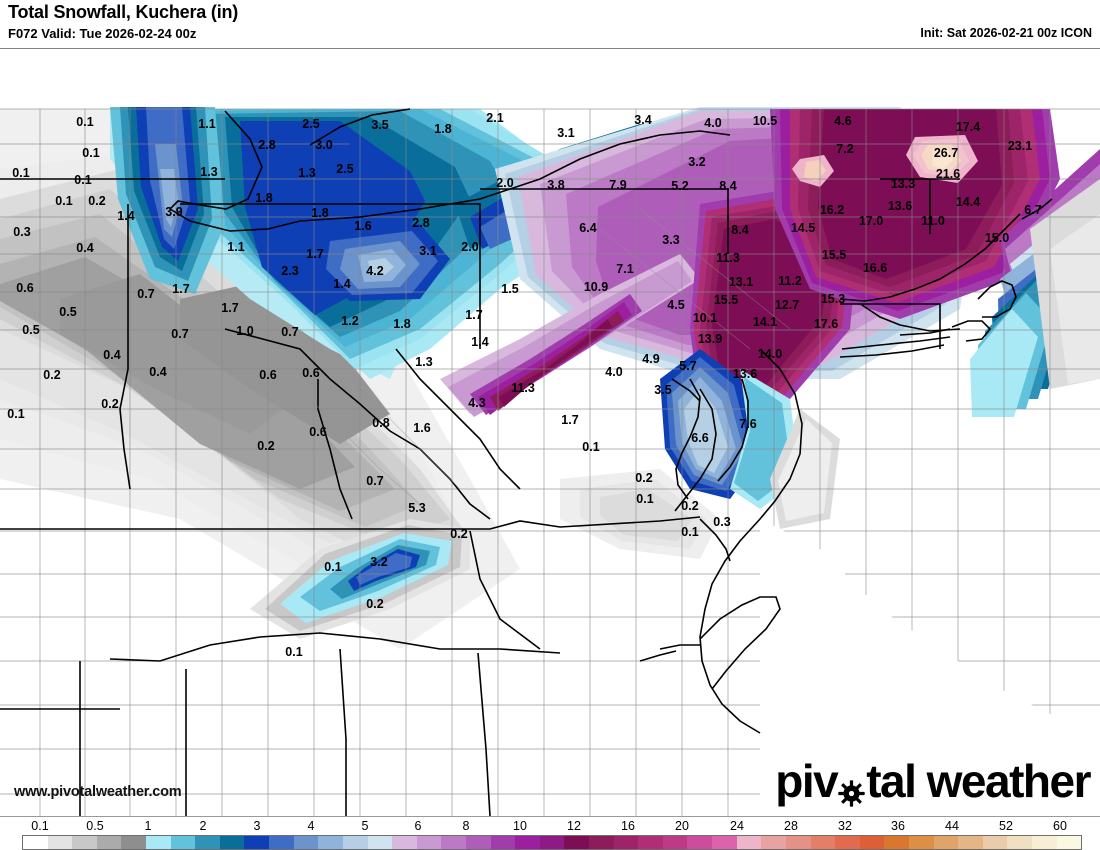  What do you see at coordinates (123, 12) in the screenshot?
I see `page-title: Total Snowfall, Kuchera (in)` at bounding box center [123, 12].